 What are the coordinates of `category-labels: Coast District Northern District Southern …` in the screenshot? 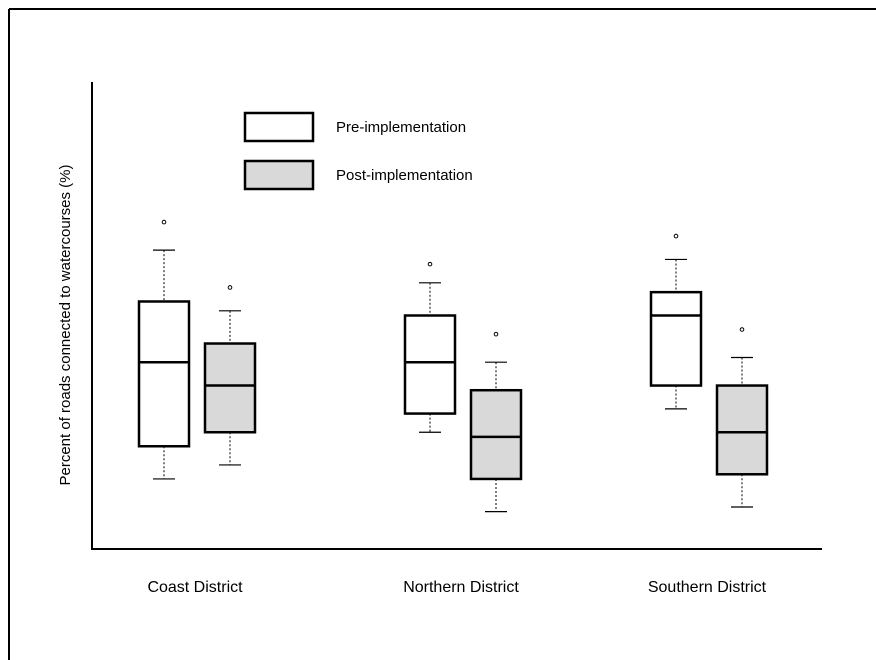 It's located at (456, 587).